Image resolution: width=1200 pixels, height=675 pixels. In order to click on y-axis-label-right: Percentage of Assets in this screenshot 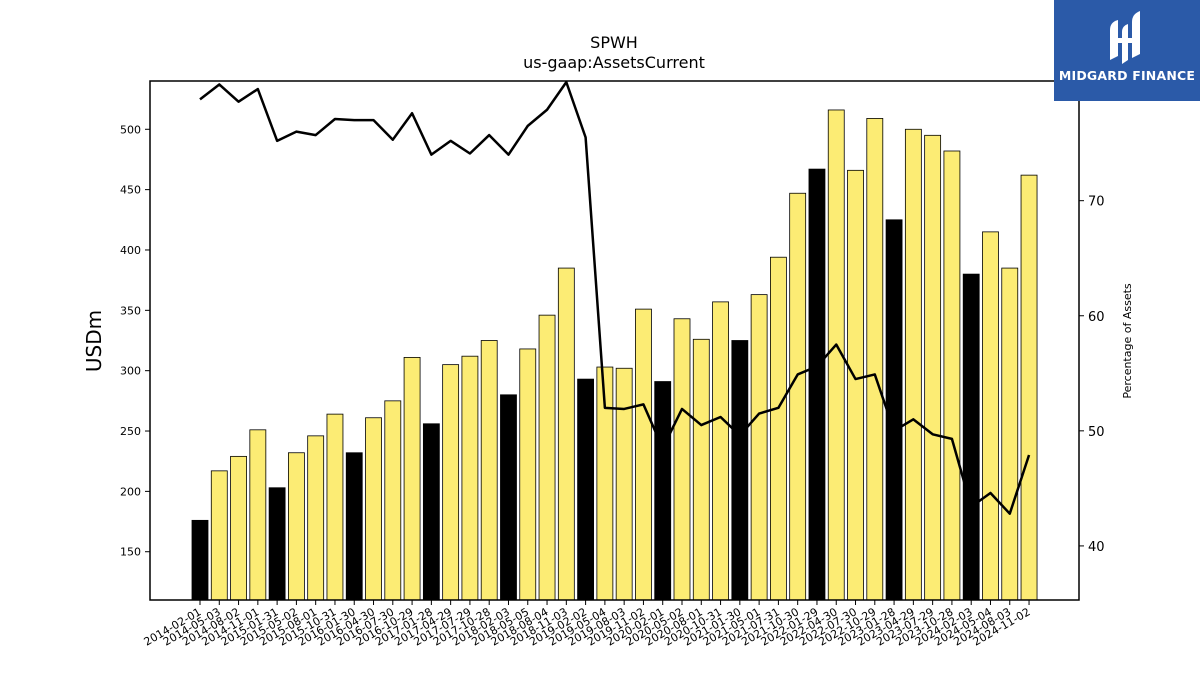, I will do `click(1127, 341)`.